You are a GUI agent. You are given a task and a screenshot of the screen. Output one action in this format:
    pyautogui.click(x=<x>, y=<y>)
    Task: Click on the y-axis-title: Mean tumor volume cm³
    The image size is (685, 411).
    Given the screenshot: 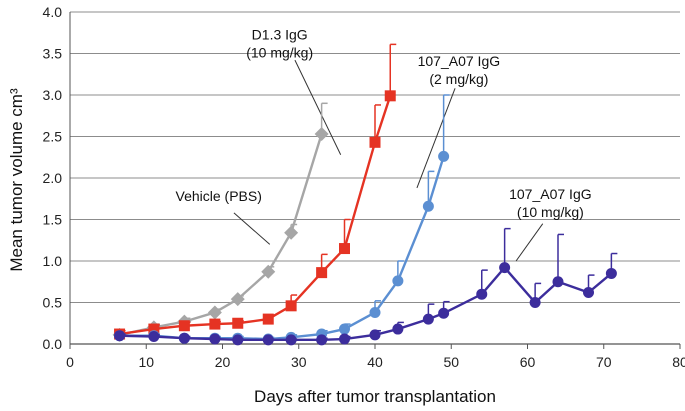 What is the action you would take?
    pyautogui.click(x=16, y=180)
    